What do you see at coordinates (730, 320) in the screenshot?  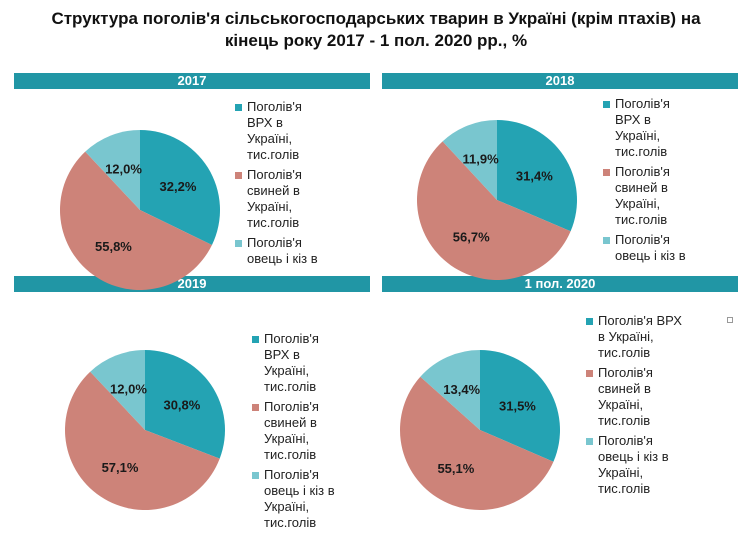 I see `resize-handle` at bounding box center [730, 320].